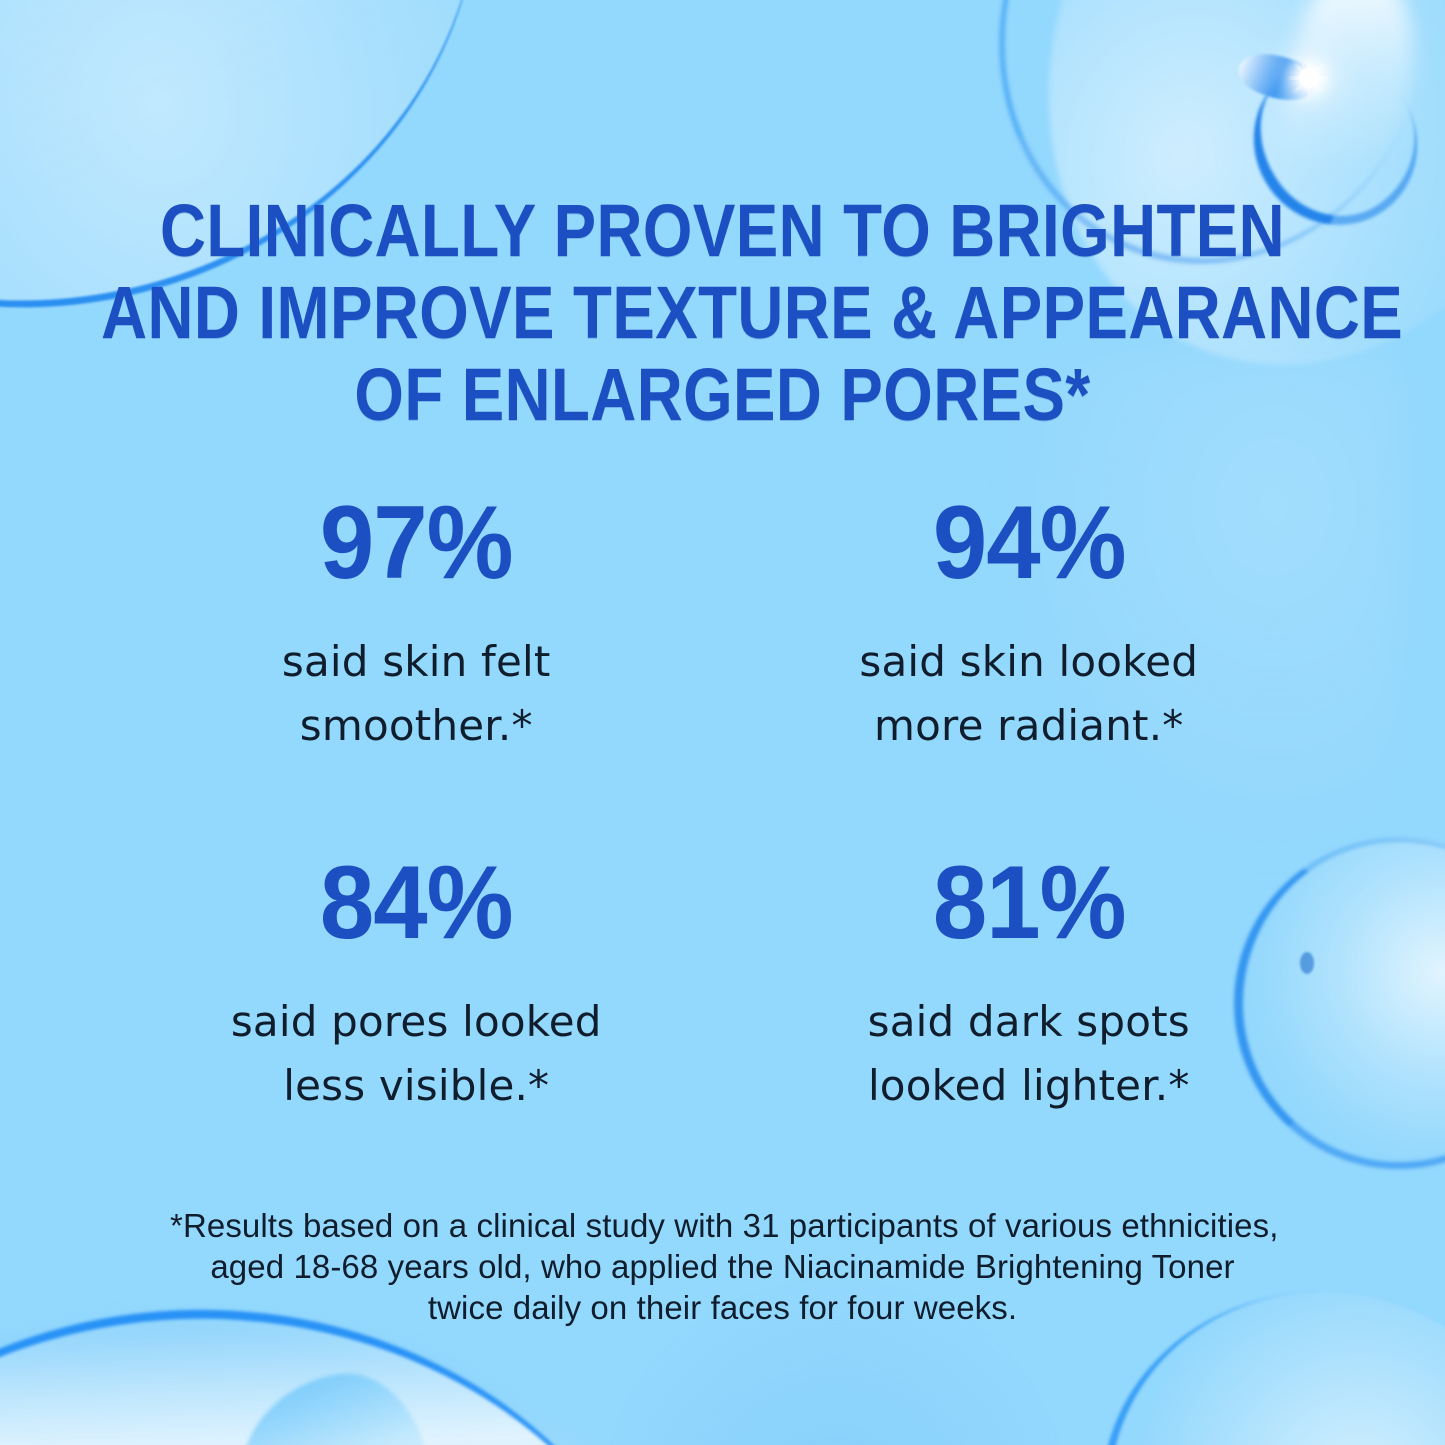 This screenshot has width=1445, height=1445. Describe the element at coordinates (1029, 725) in the screenshot. I see `stat-caption-line-2: more radiant.*` at that location.